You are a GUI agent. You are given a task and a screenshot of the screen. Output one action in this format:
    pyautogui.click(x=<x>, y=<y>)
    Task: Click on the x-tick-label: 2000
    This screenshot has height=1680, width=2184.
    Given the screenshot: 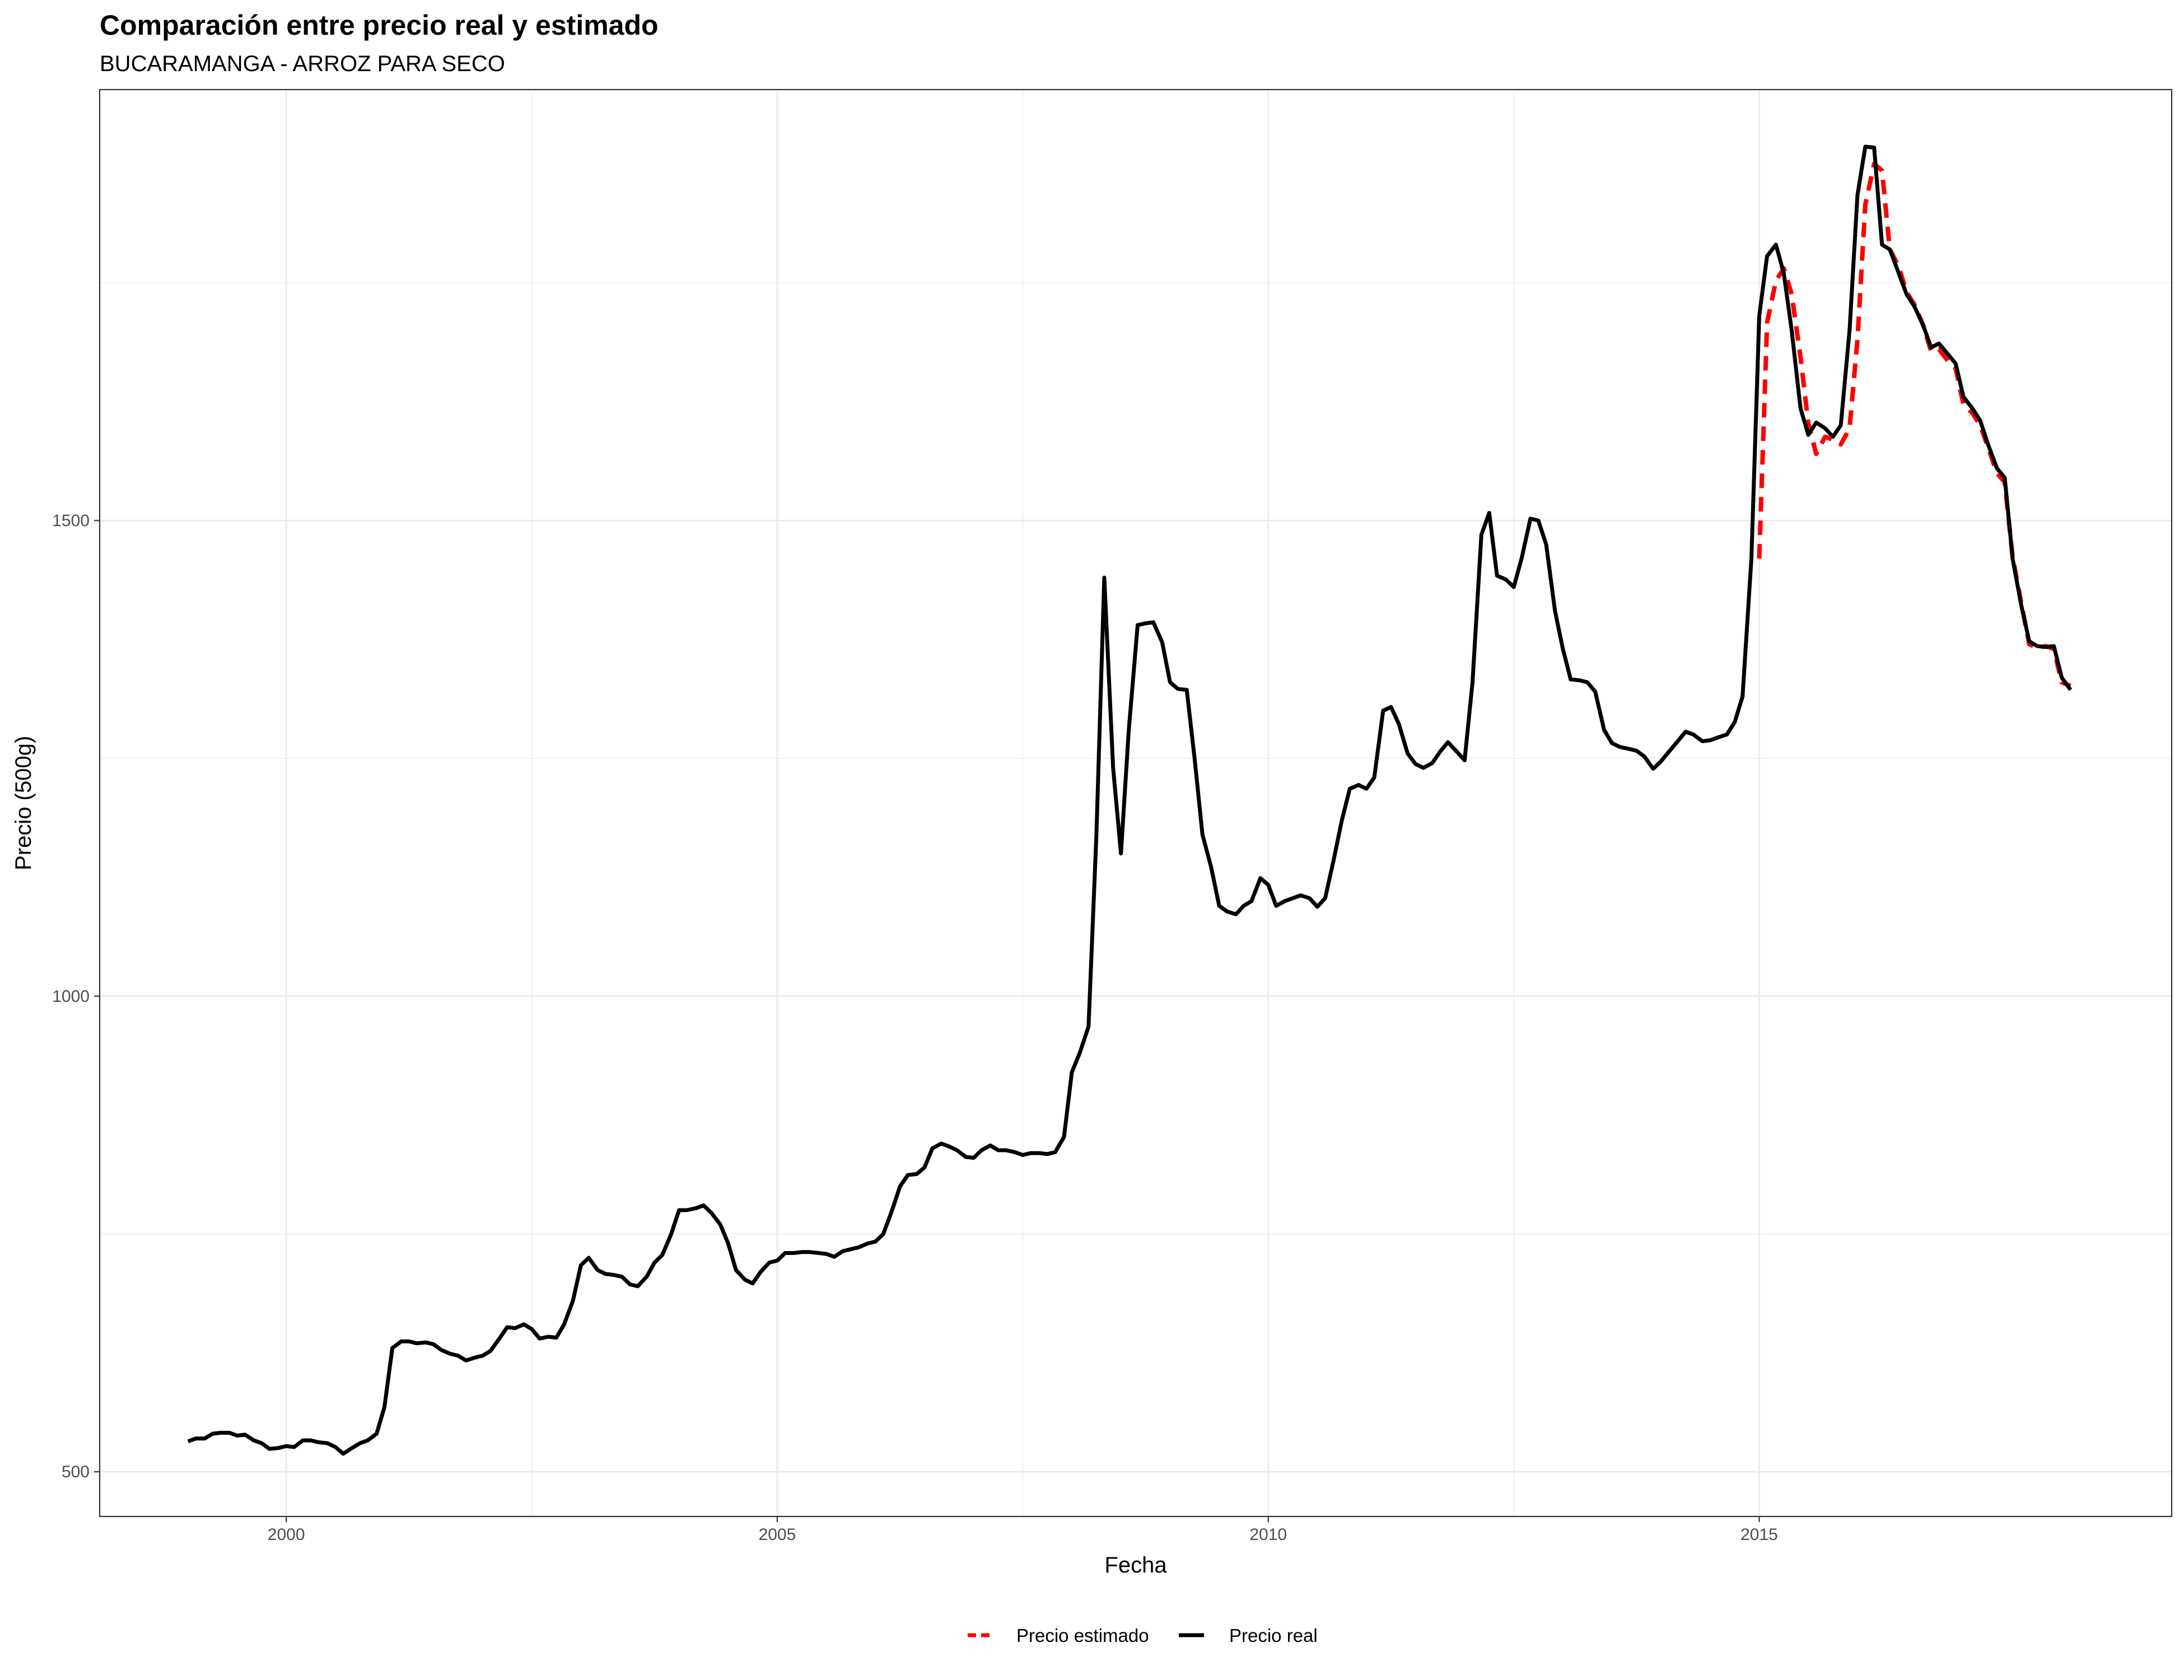 What is the action you would take?
    pyautogui.click(x=287, y=1535)
    